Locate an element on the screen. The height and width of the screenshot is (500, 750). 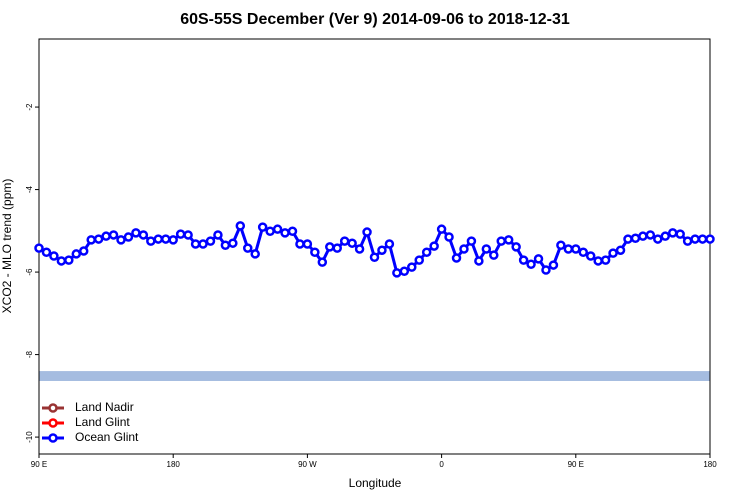
y-tick-label: -6 is located at coordinates (29, 272).